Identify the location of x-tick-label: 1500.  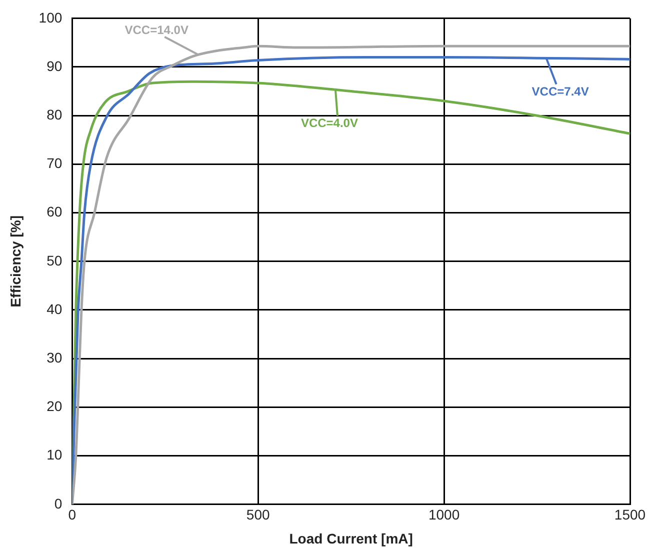
(630, 514).